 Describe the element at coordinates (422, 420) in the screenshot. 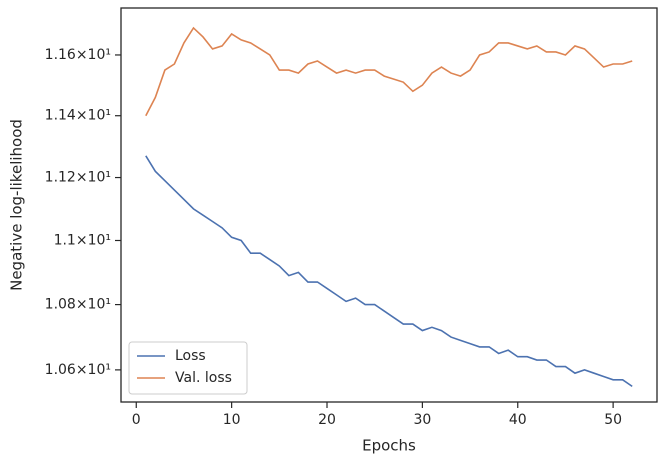

I see `x-tick-label: 30` at that location.